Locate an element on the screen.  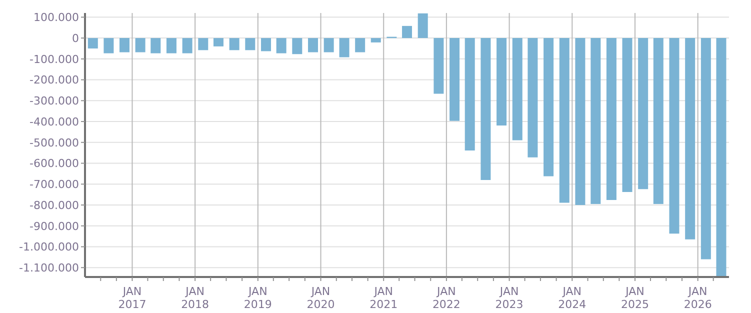
y-tick-label: -700.000 is located at coordinates (54, 185).